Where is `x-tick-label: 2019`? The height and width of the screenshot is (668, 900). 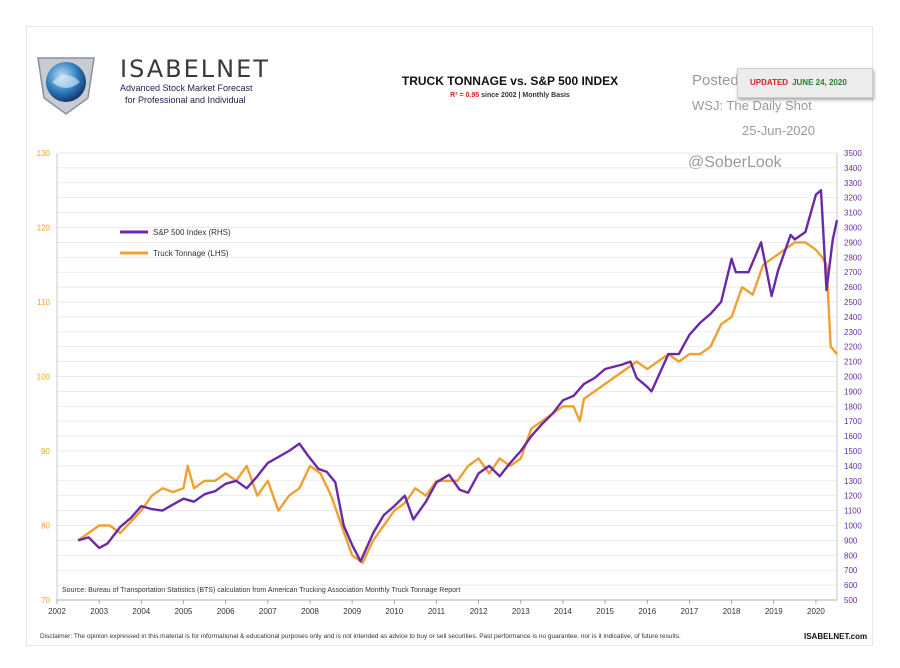
x-tick-label: 2019 is located at coordinates (774, 611).